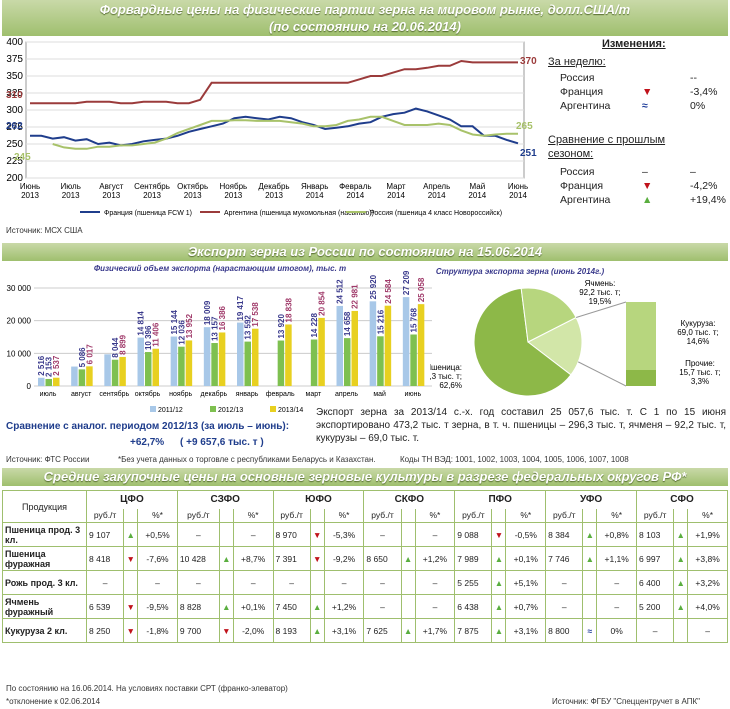 The width and height of the screenshot is (730, 709). What do you see at coordinates (645, 106) in the screenshot?
I see `change-arrow-icon: ≈` at bounding box center [645, 106].